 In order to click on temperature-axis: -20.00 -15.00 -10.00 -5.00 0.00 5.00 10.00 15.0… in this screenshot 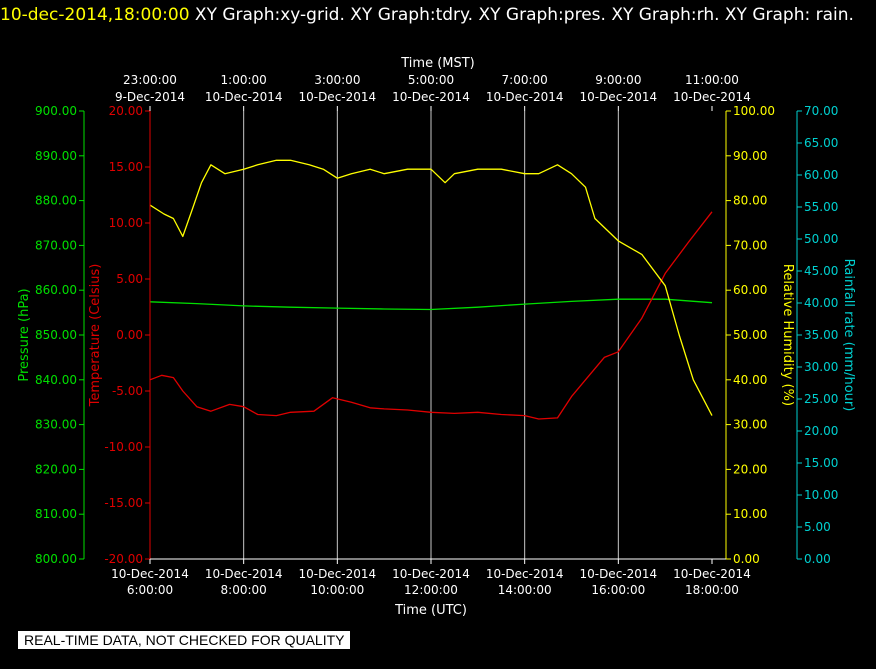, I will do `click(119, 335)`.